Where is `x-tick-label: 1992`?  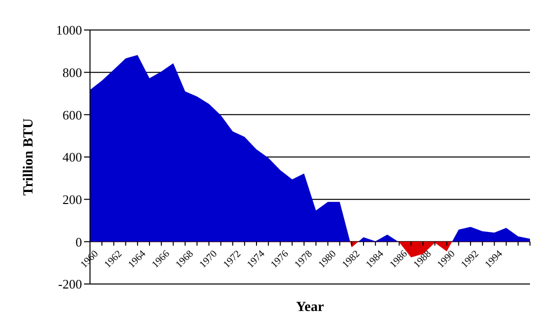
x-tick-label: 1992 is located at coordinates (470, 259).